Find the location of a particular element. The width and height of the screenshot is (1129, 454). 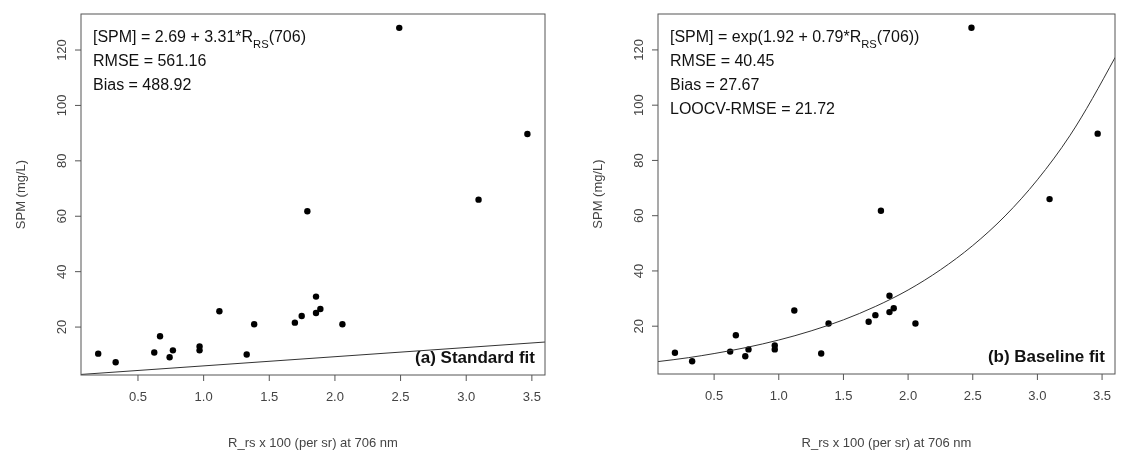

annotation: RMSE = 40.45 is located at coordinates (722, 60).